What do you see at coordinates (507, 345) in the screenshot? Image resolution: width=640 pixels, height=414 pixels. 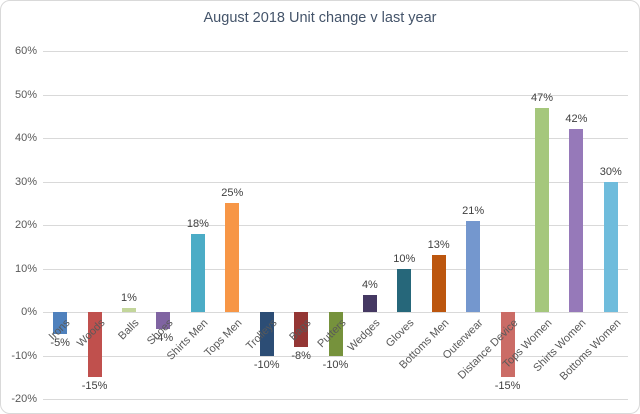 I see `bar-distance-device` at bounding box center [507, 345].